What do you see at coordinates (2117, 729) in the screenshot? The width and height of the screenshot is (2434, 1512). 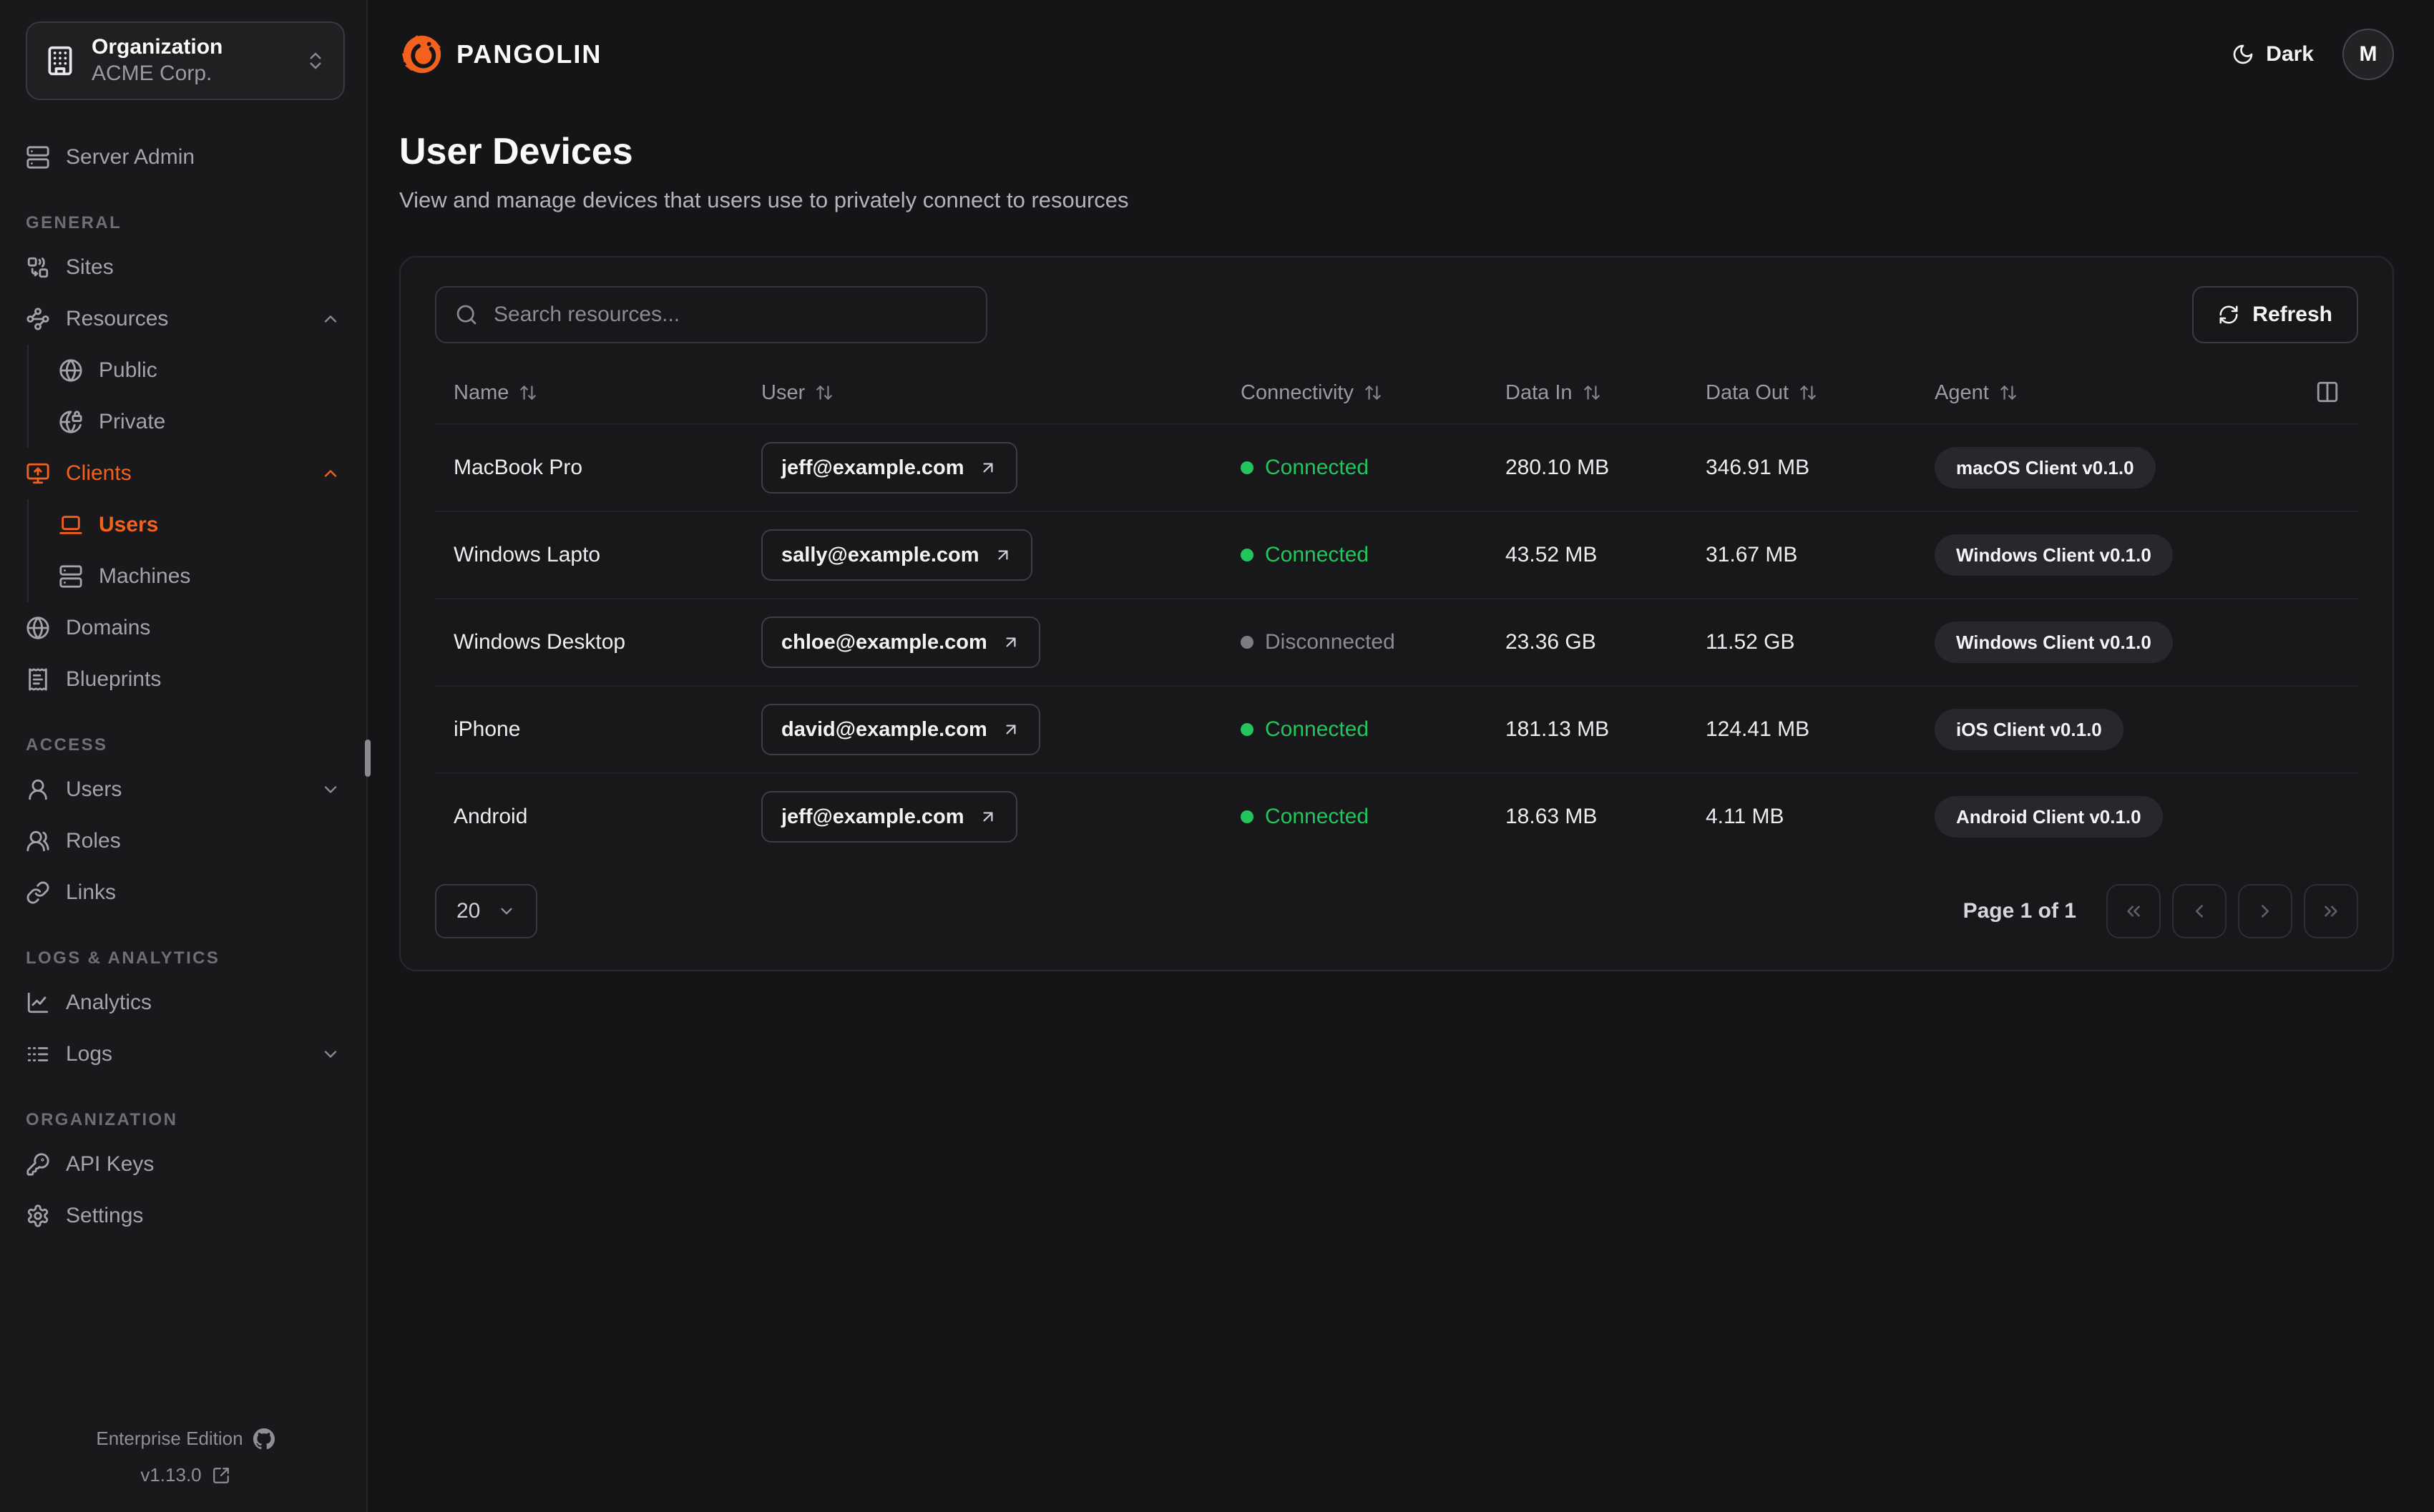 I see `agent-cell: iOS Client v0.1.0` at bounding box center [2117, 729].